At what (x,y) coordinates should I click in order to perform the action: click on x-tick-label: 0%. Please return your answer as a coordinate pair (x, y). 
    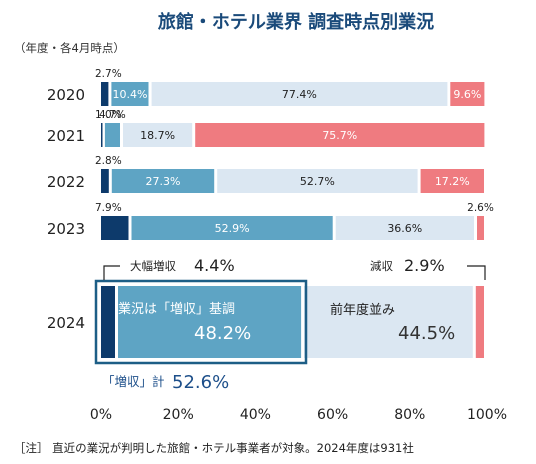
    Looking at the image, I should click on (101, 415).